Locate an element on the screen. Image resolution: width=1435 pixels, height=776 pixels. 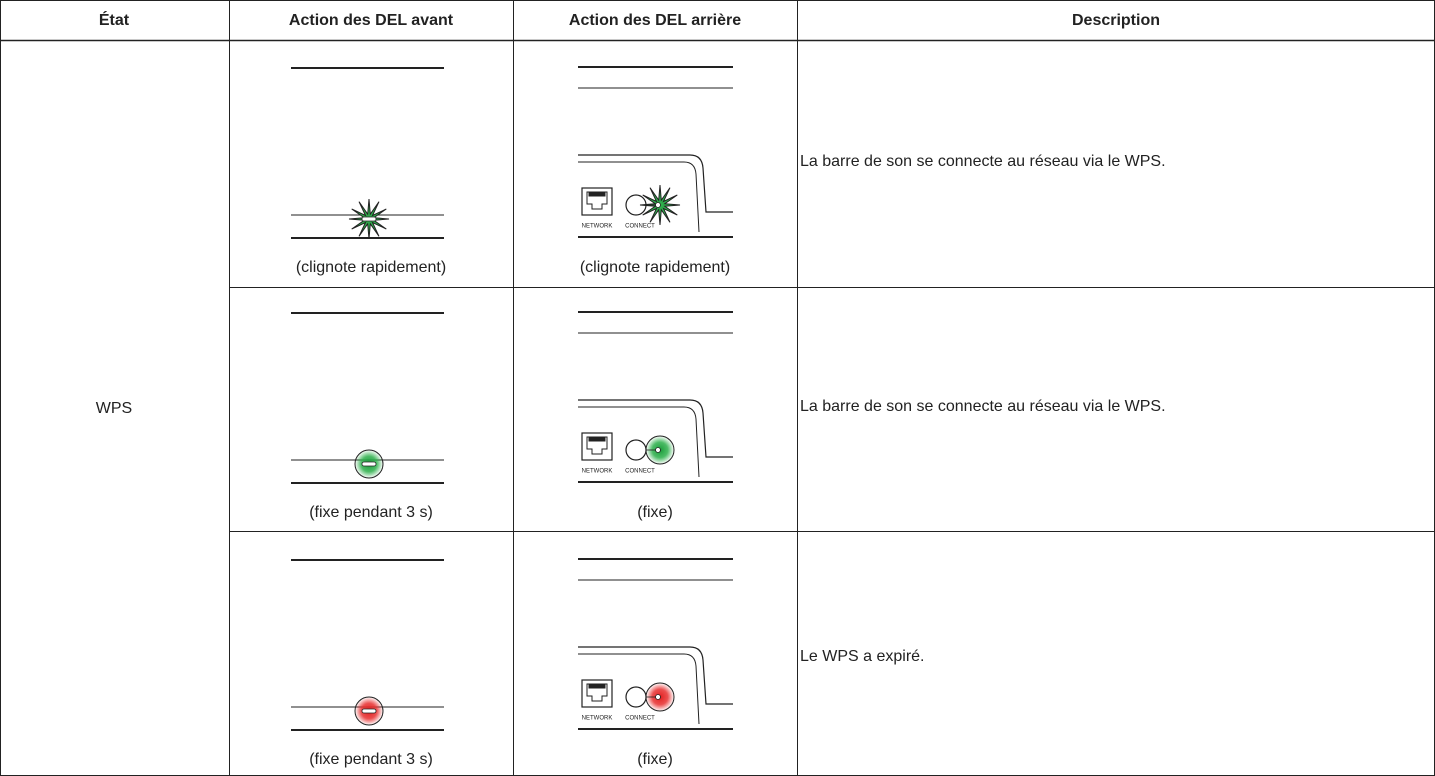
state-cell: WPS is located at coordinates (114, 408).